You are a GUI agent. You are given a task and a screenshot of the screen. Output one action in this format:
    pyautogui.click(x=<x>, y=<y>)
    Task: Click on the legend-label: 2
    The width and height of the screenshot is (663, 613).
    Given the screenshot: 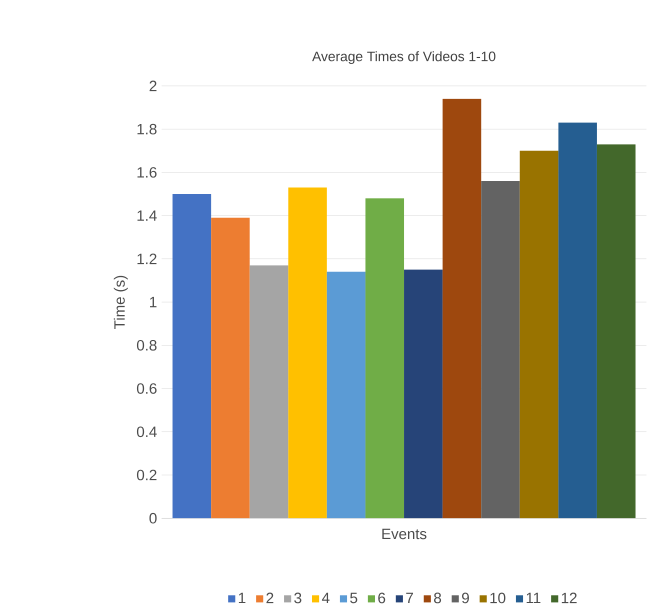 What is the action you would take?
    pyautogui.click(x=270, y=598)
    